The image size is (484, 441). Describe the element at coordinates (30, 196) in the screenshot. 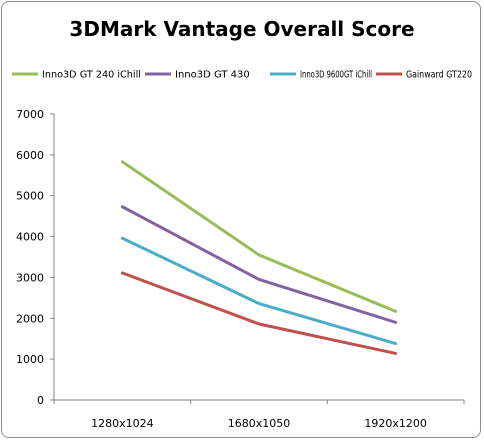

I see `y-tick-label: 5000` at that location.